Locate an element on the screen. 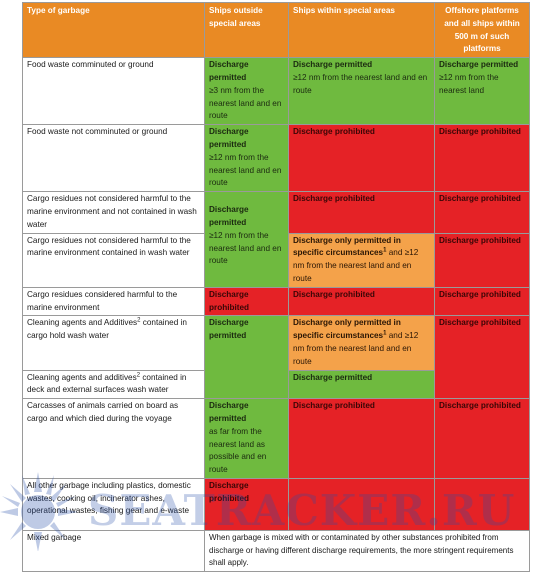 The height and width of the screenshot is (572, 550). garbage-type-cell: Food waste comminuted or ground is located at coordinates (113, 91).